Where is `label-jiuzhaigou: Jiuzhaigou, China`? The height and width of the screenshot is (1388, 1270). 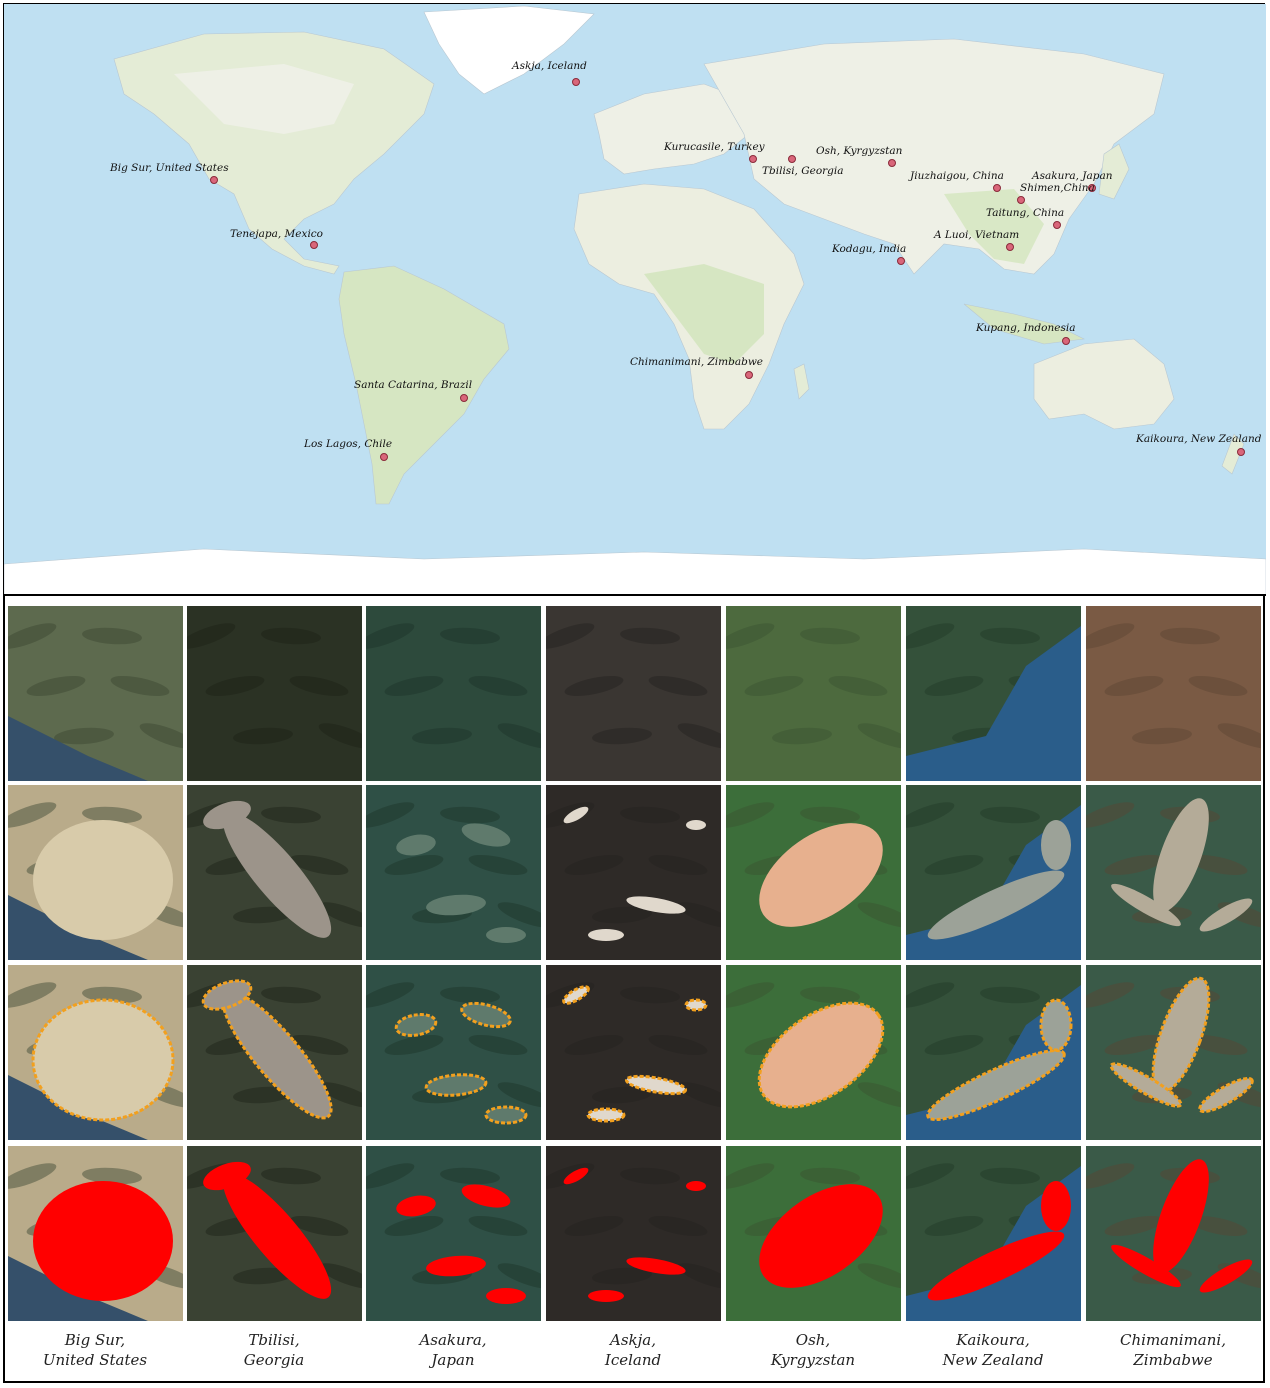
label-jiuzhaigou: Jiuzhaigou, China is located at coordinates (957, 176).